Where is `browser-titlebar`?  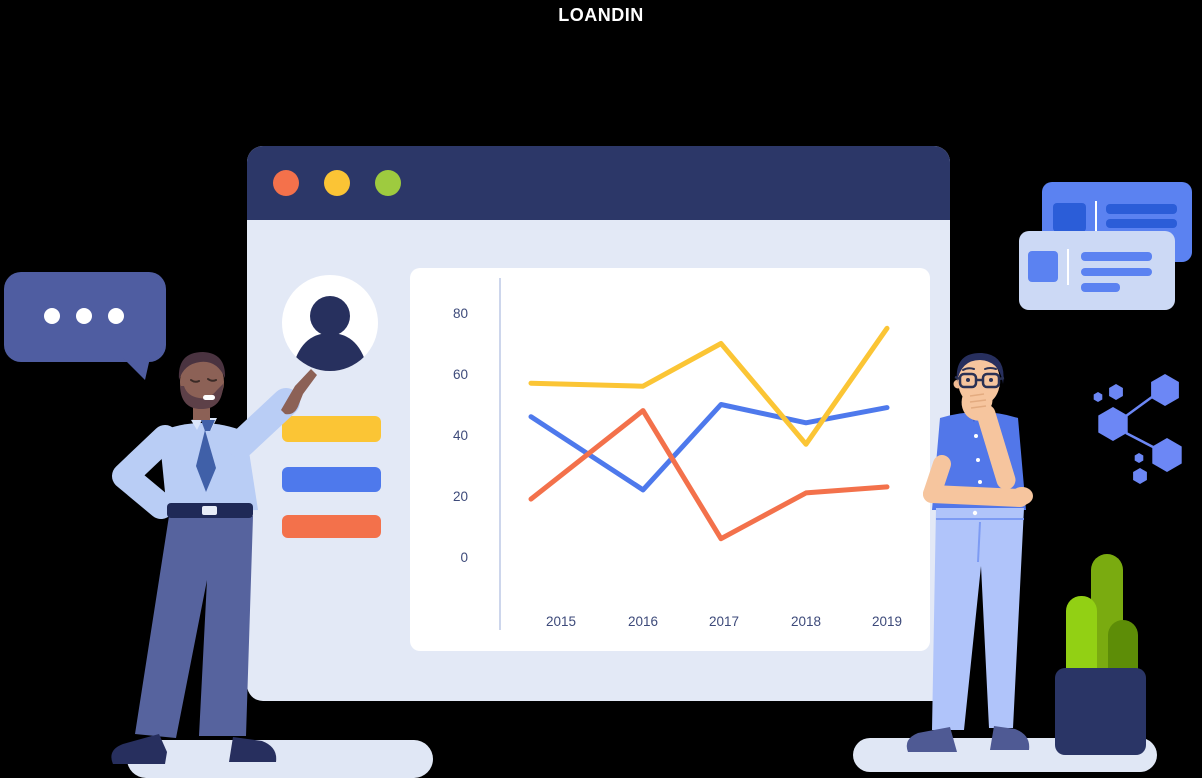 browser-titlebar is located at coordinates (598, 183).